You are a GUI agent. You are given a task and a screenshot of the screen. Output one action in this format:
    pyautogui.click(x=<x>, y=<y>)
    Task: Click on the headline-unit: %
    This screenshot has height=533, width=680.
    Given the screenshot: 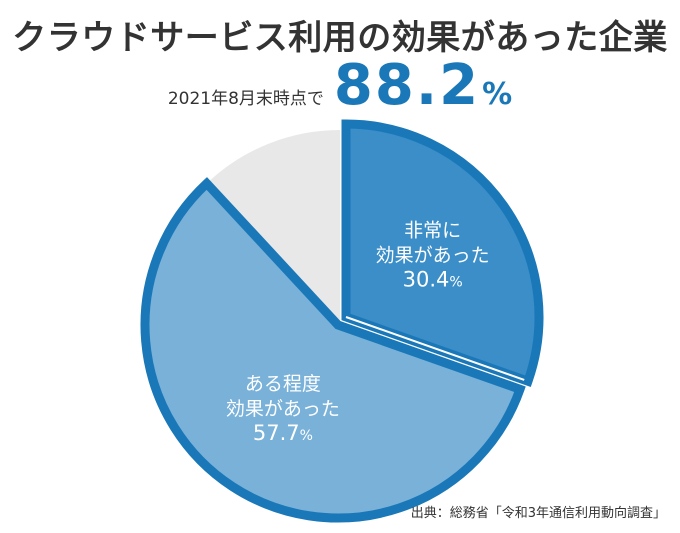 What is the action you would take?
    pyautogui.click(x=497, y=94)
    